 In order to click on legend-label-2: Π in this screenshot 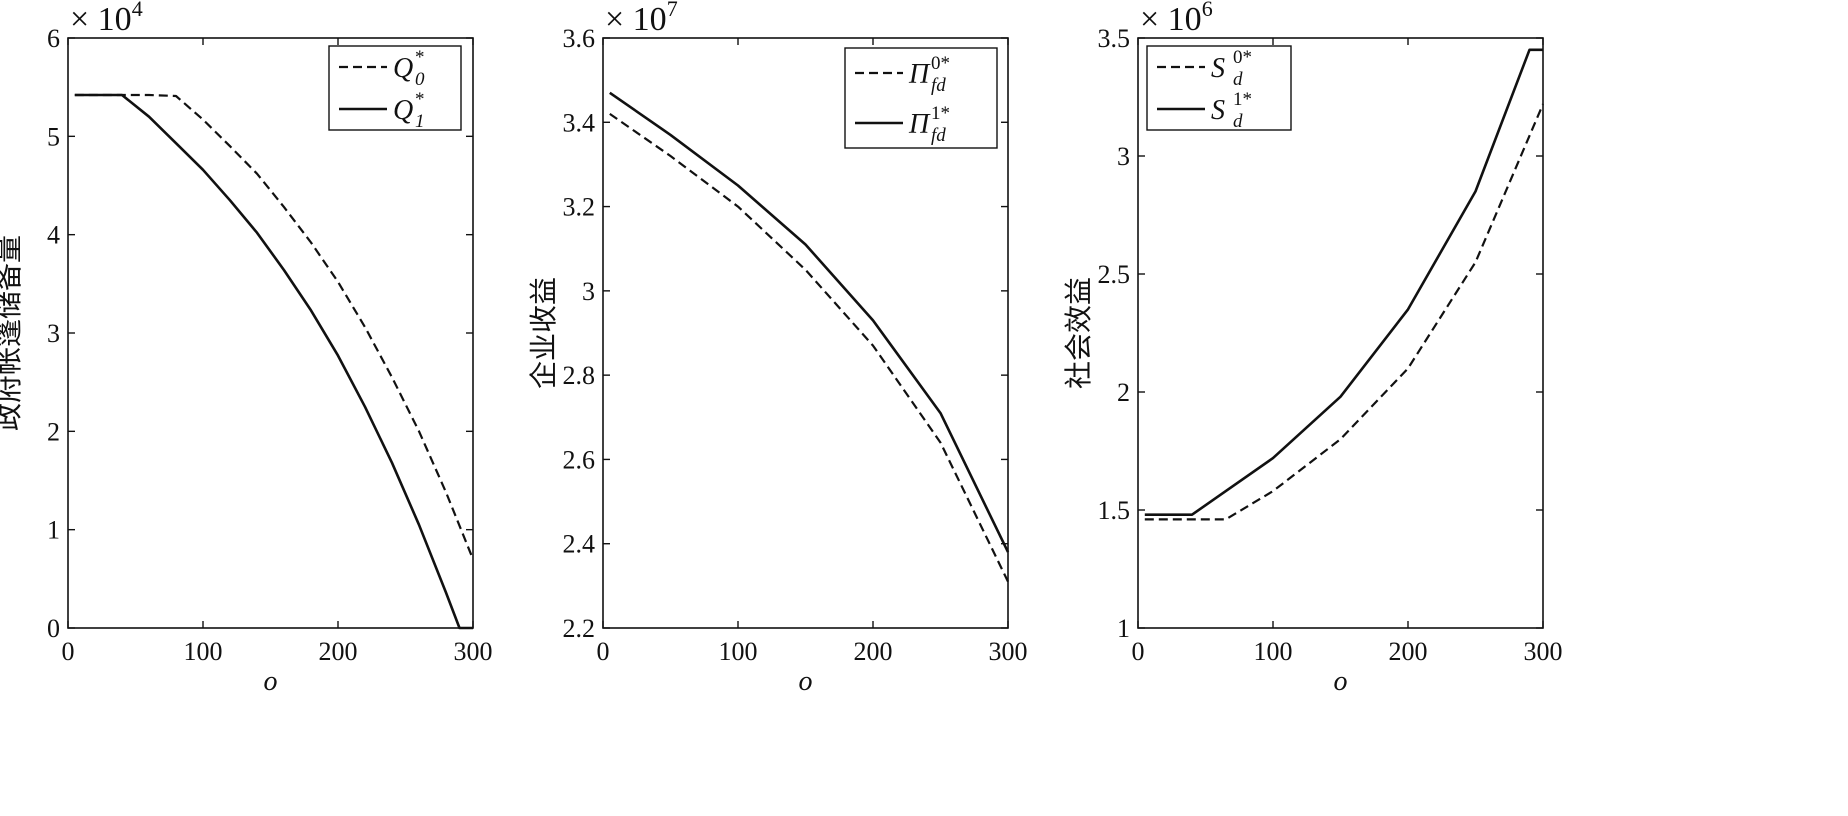, I will do `click(919, 124)`.